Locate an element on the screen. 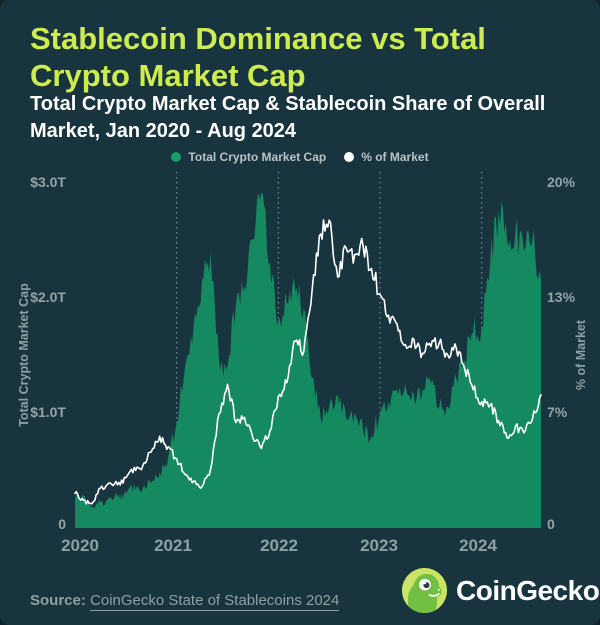 The image size is (600, 625). chart-legend: Total Crypto Market Cap % of Market is located at coordinates (300, 157).